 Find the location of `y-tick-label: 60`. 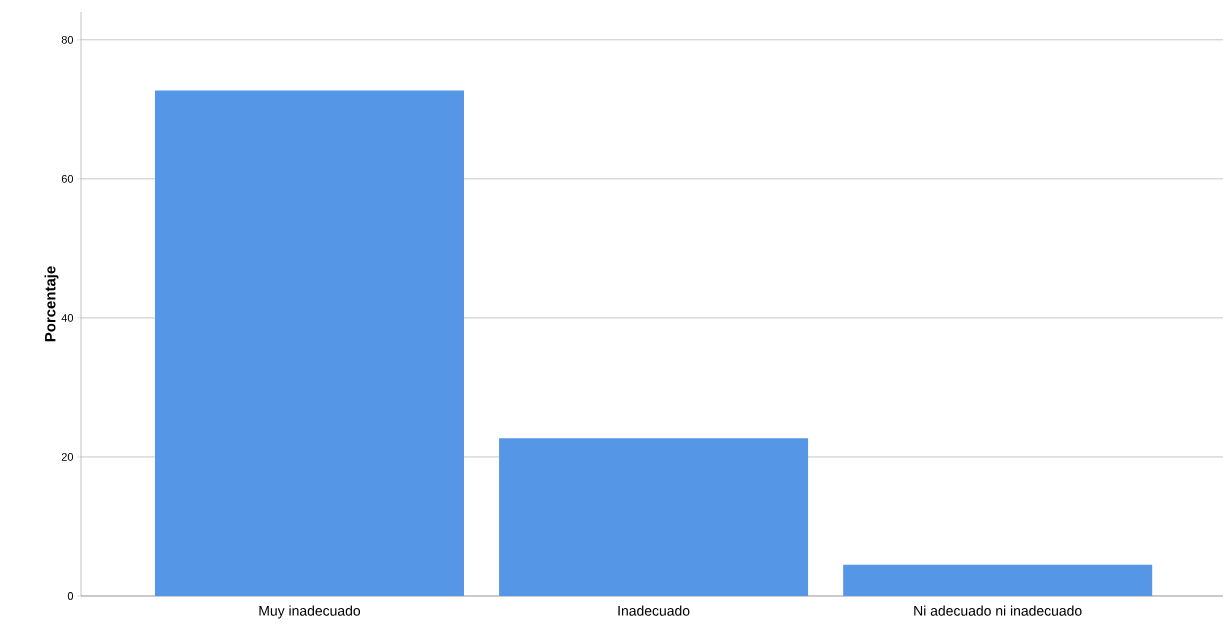

y-tick-label: 60 is located at coordinates (67, 178).